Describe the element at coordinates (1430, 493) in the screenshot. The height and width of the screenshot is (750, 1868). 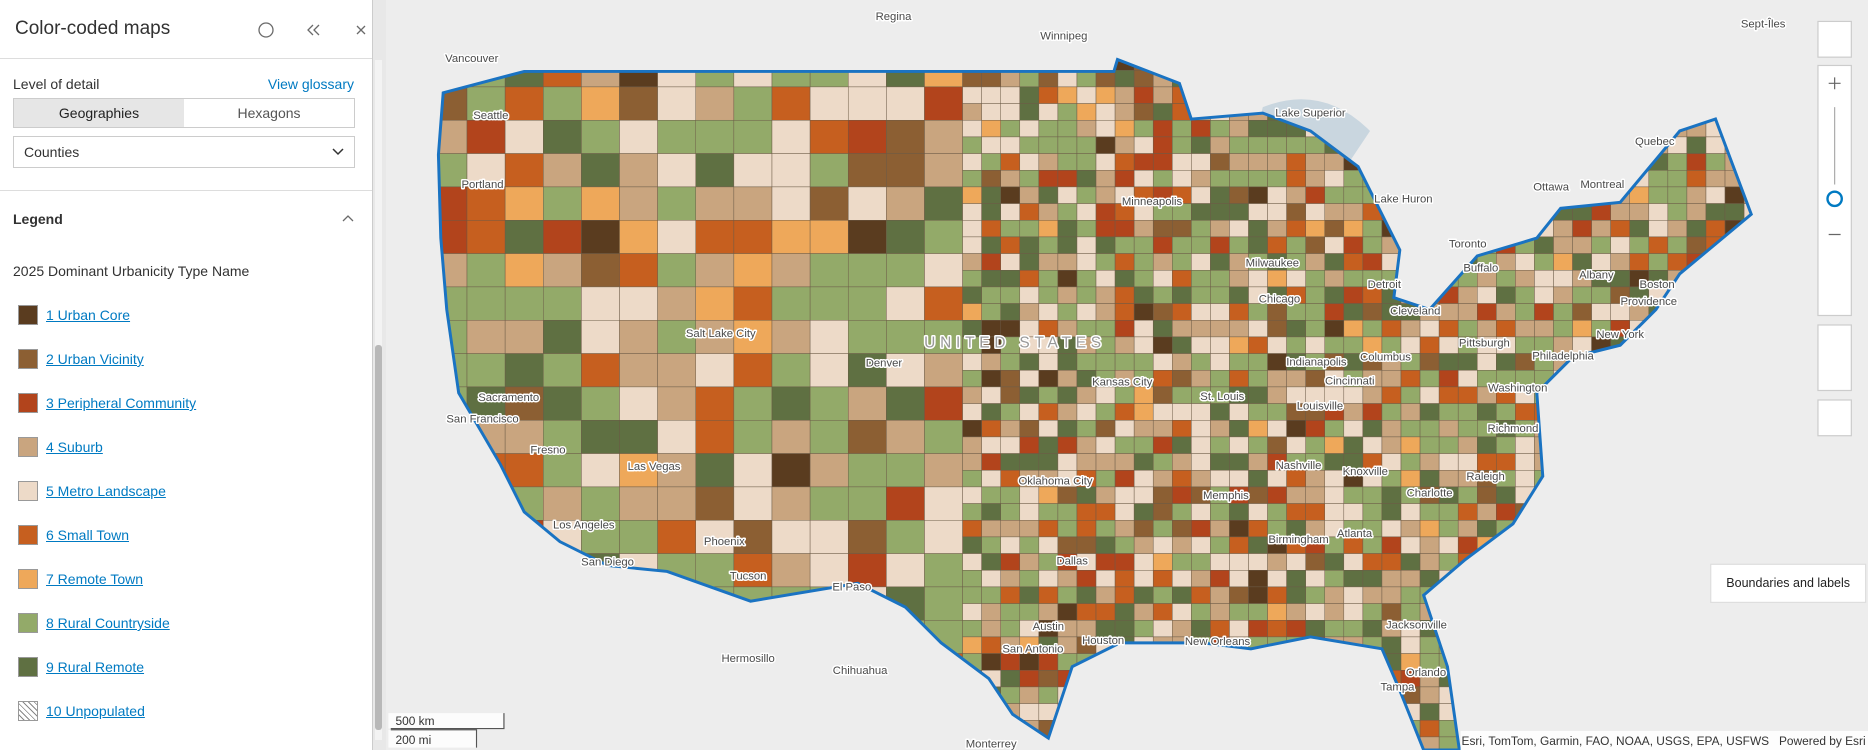
I see `place-label: Charlotte` at that location.